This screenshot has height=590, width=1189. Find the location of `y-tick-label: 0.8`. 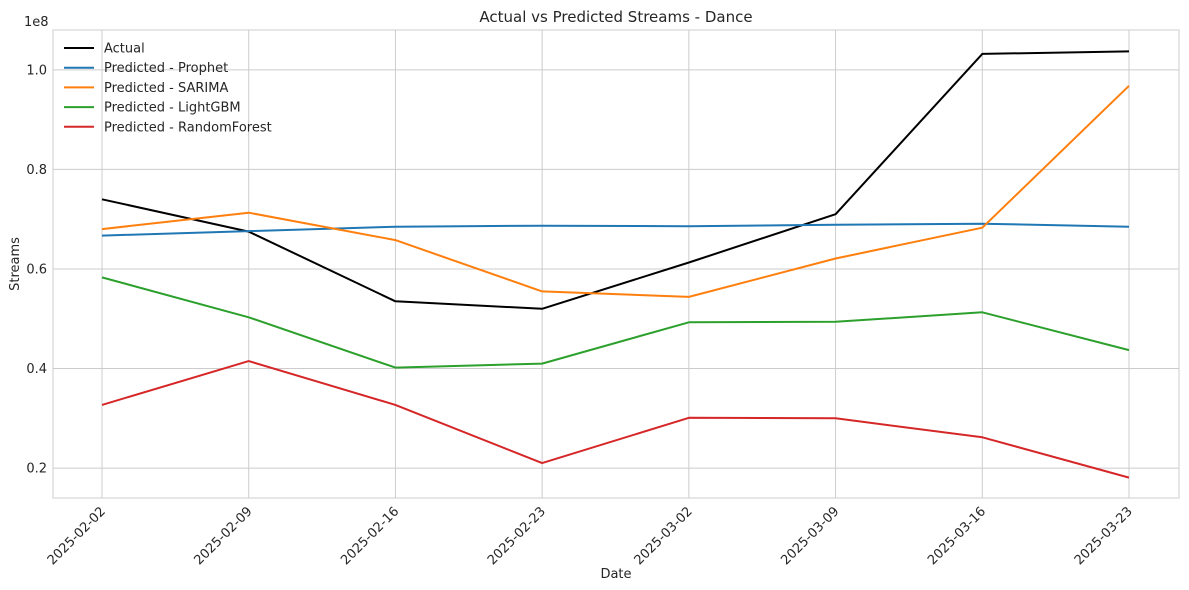

y-tick-label: 0.8 is located at coordinates (36, 170).